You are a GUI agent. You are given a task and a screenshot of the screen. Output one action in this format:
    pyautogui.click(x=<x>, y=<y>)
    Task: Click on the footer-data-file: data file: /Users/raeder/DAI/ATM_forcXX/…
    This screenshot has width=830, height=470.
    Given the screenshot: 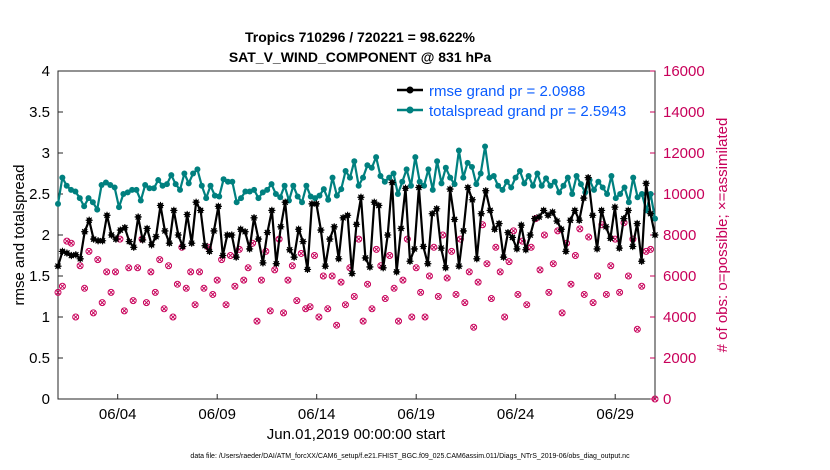 What is the action you would take?
    pyautogui.click(x=410, y=456)
    